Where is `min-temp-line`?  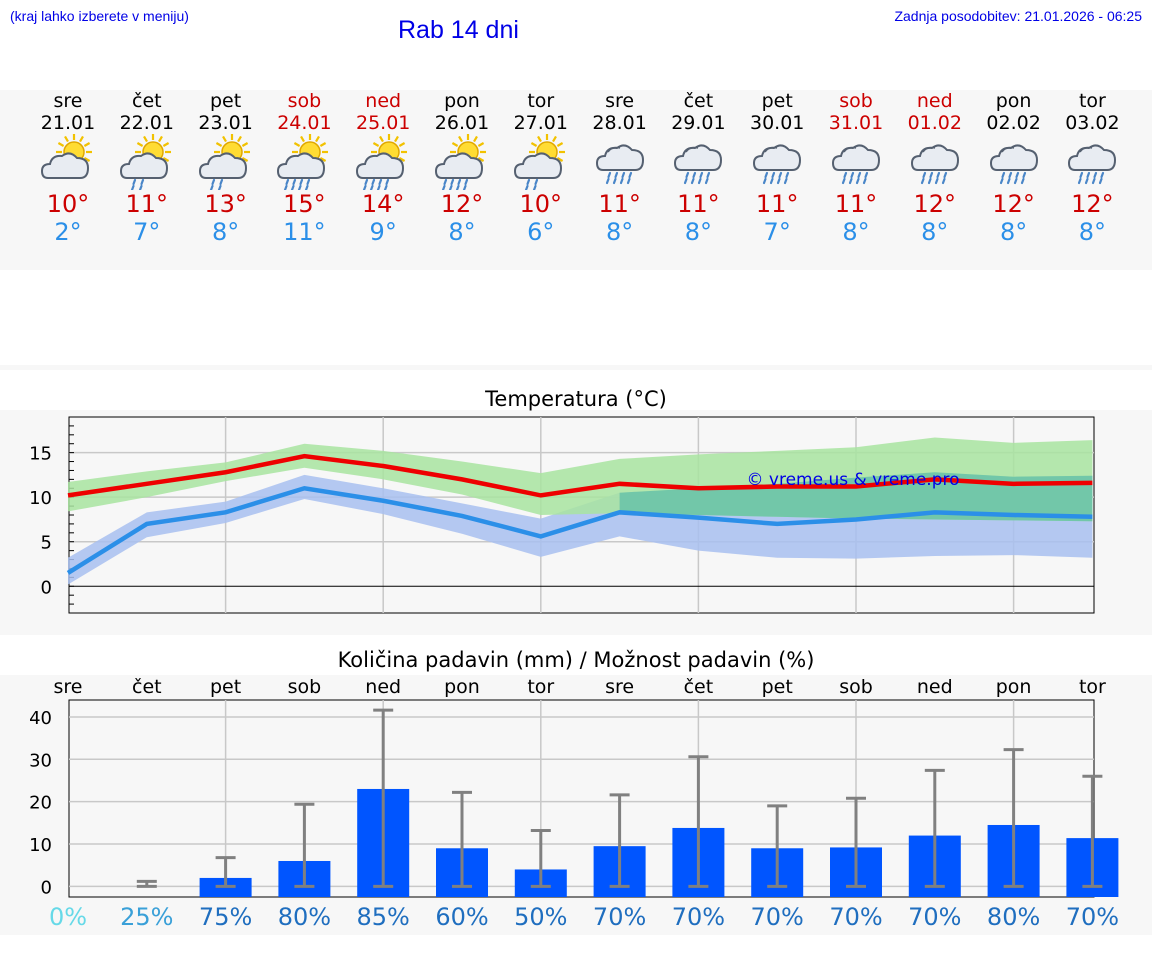
min-temp-line is located at coordinates (579, 530).